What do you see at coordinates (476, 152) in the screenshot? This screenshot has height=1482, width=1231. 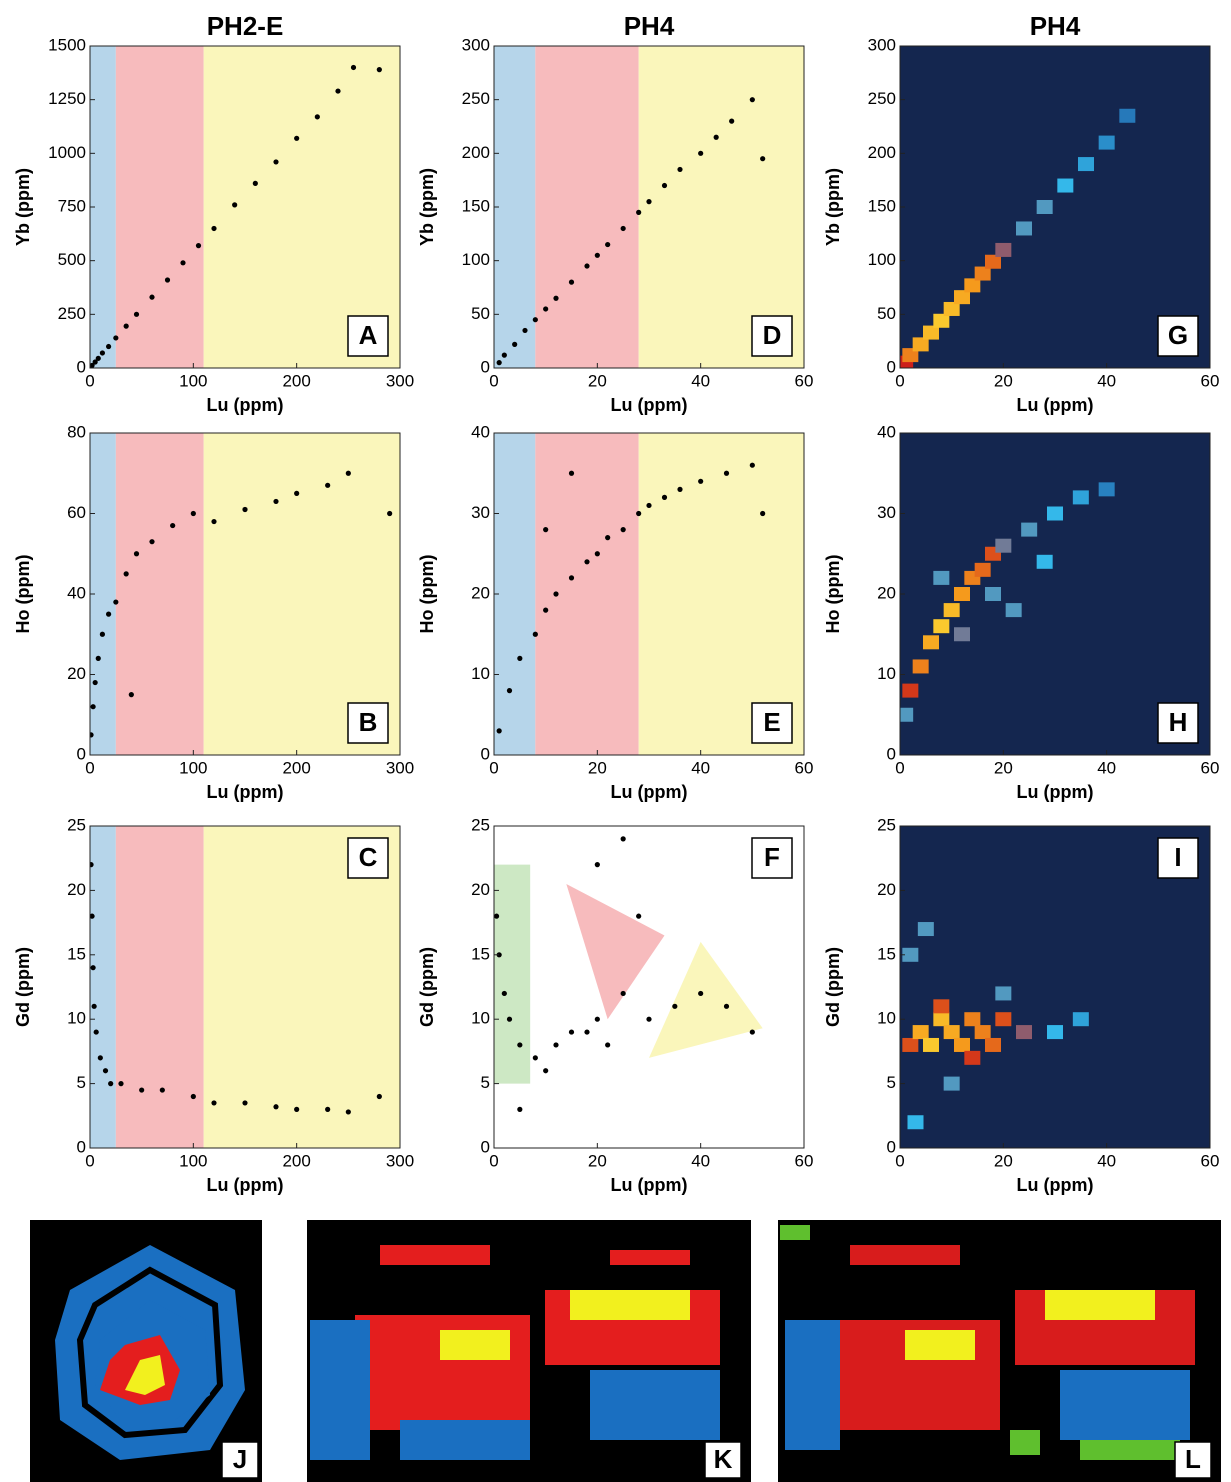 I see `y-tick-label: 200` at bounding box center [476, 152].